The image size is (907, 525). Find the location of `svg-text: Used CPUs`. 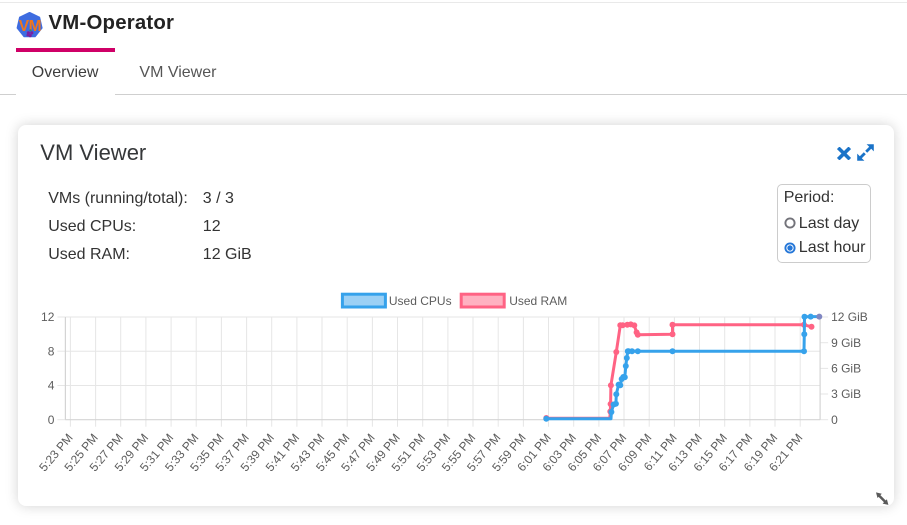

svg-text: Used CPUs is located at coordinates (420, 301).